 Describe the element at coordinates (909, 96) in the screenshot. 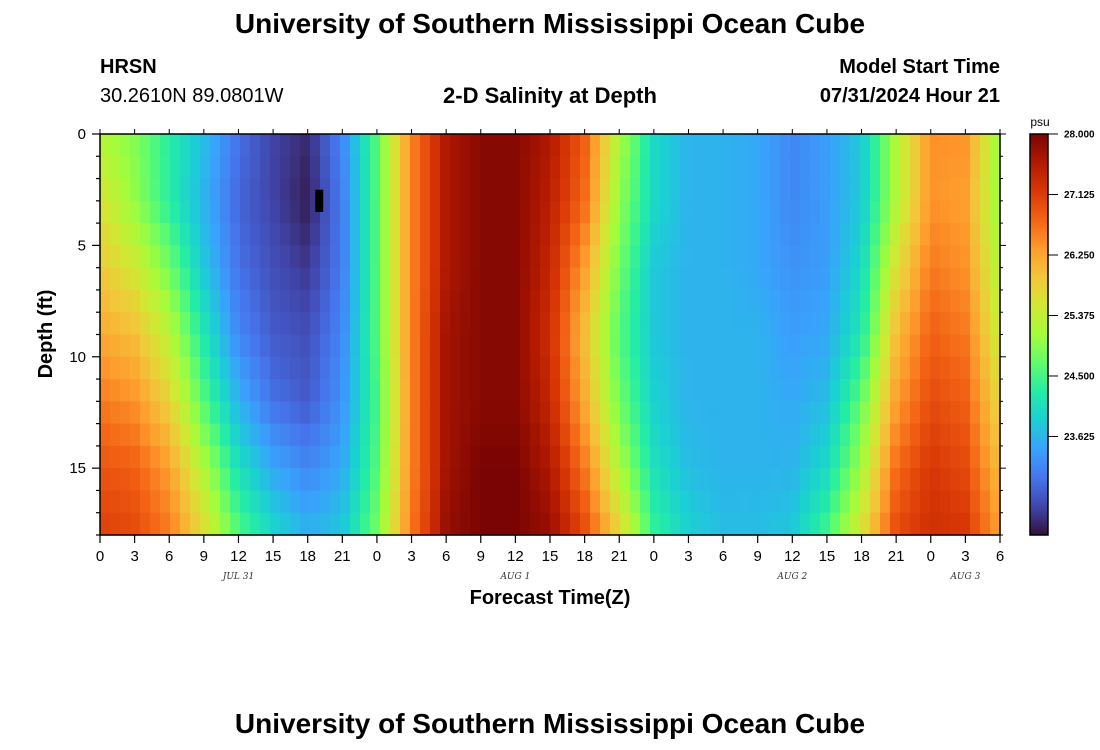

I see `model-start-value: 07/31/2024 Hour 21` at that location.